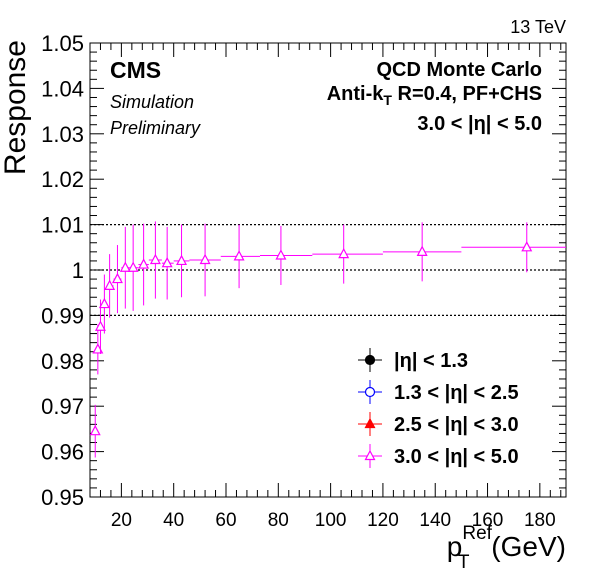  What do you see at coordinates (435, 520) in the screenshot?
I see `x-tick-label: 140` at bounding box center [435, 520].